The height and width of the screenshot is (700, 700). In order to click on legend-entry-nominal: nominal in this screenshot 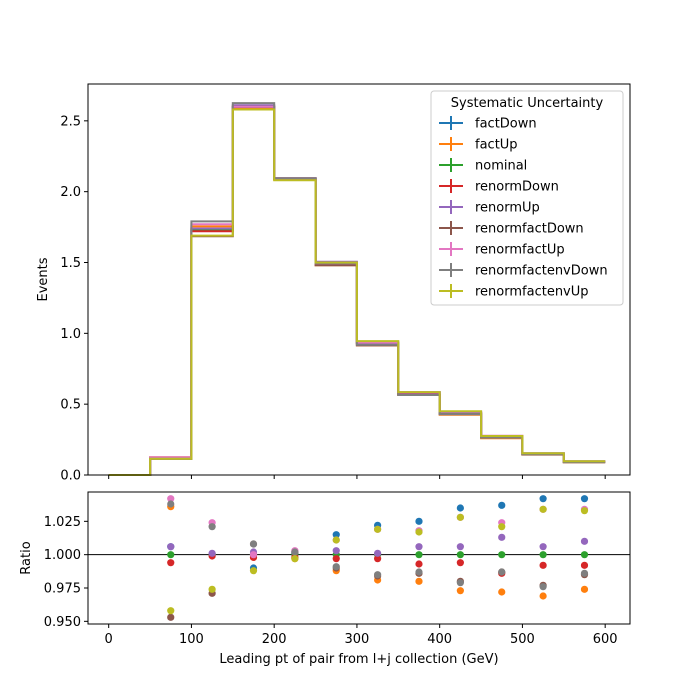, I will do `click(483, 166)`.